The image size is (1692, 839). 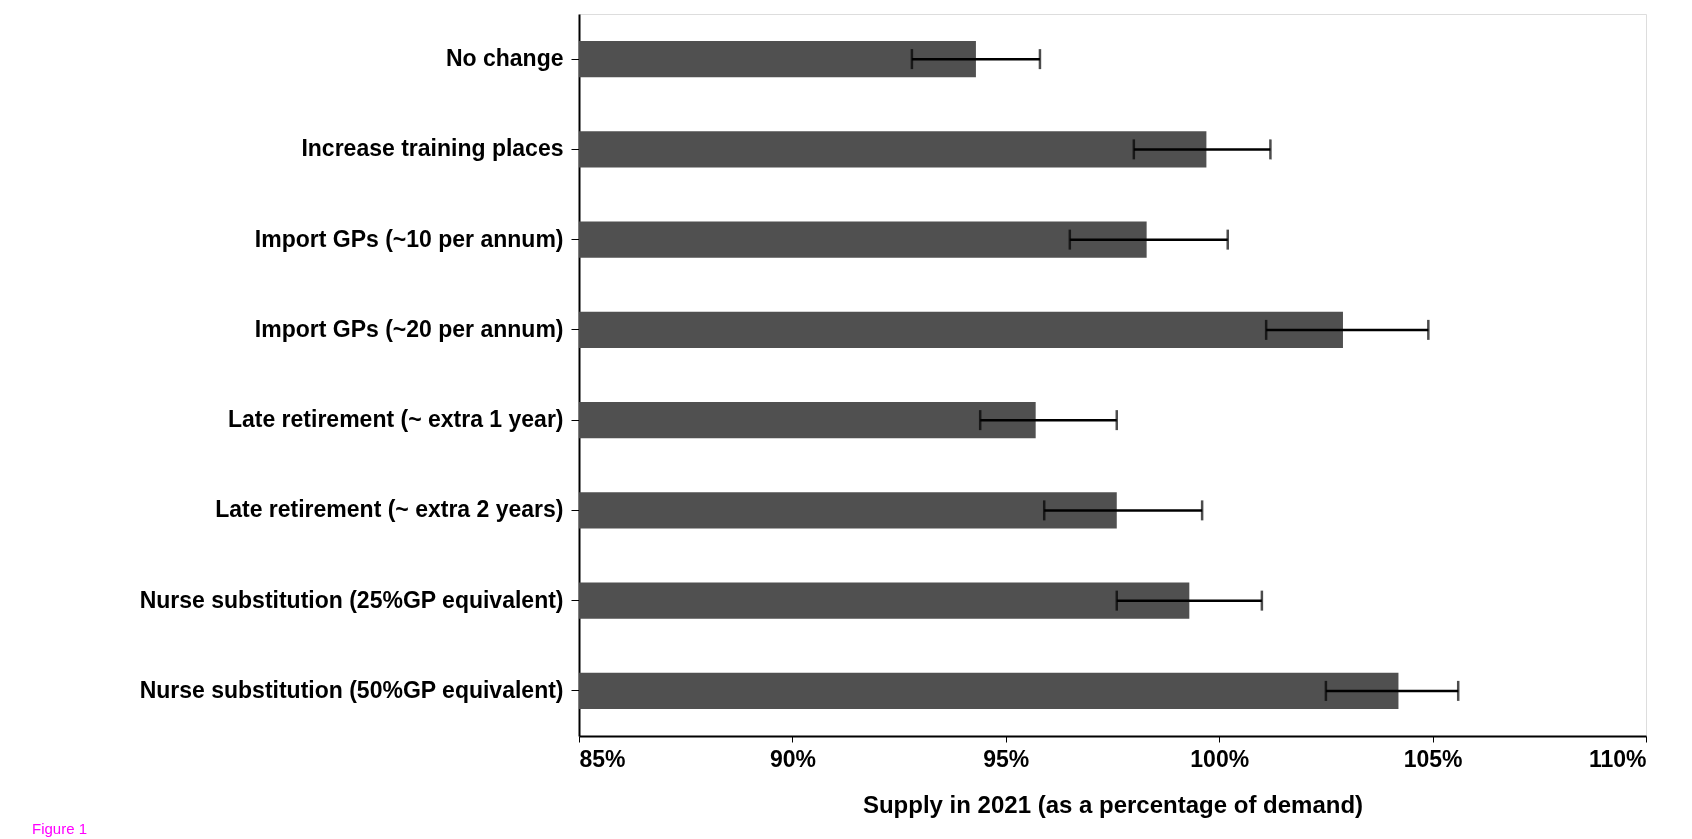 I want to click on x-tick-label: 110%, so click(x=1617, y=758).